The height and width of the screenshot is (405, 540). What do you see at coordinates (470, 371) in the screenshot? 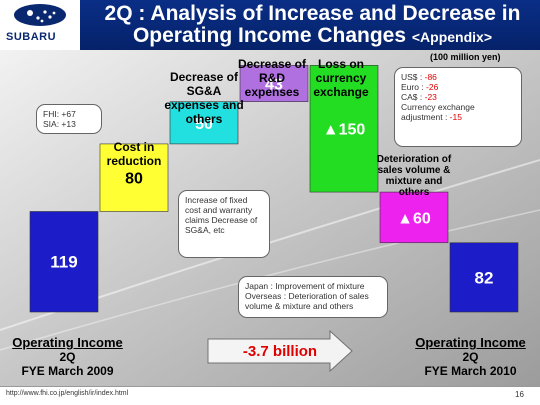
I see `right-oi-line-3: FYE March 2010` at bounding box center [470, 371].